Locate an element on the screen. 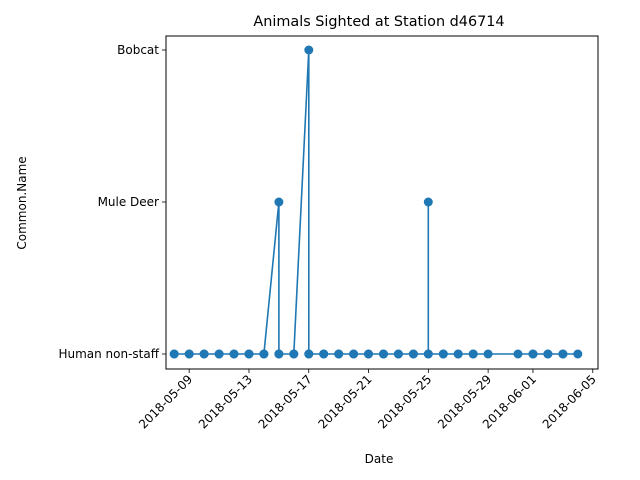  y-axis-label: Common.Name is located at coordinates (22, 202).